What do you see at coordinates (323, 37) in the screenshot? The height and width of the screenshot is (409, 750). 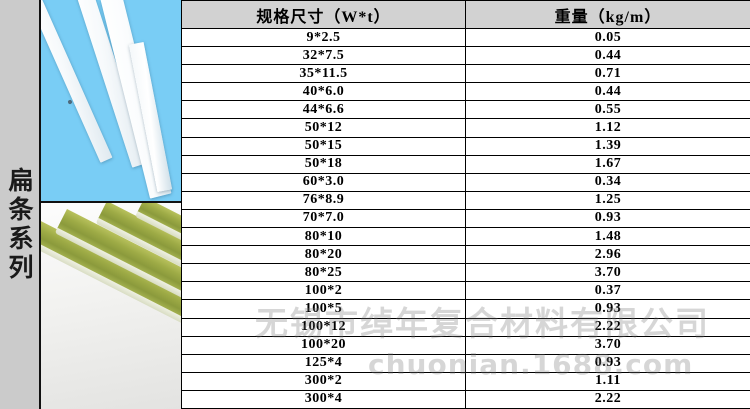 I see `cell-spec: 9*2.5` at bounding box center [323, 37].